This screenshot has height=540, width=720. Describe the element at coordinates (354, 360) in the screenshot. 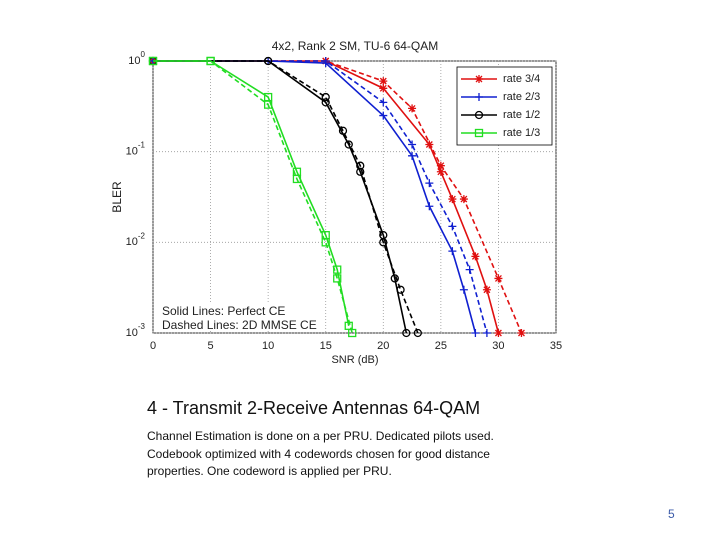

I see `x-axis-label: SNR (dB)` at that location.